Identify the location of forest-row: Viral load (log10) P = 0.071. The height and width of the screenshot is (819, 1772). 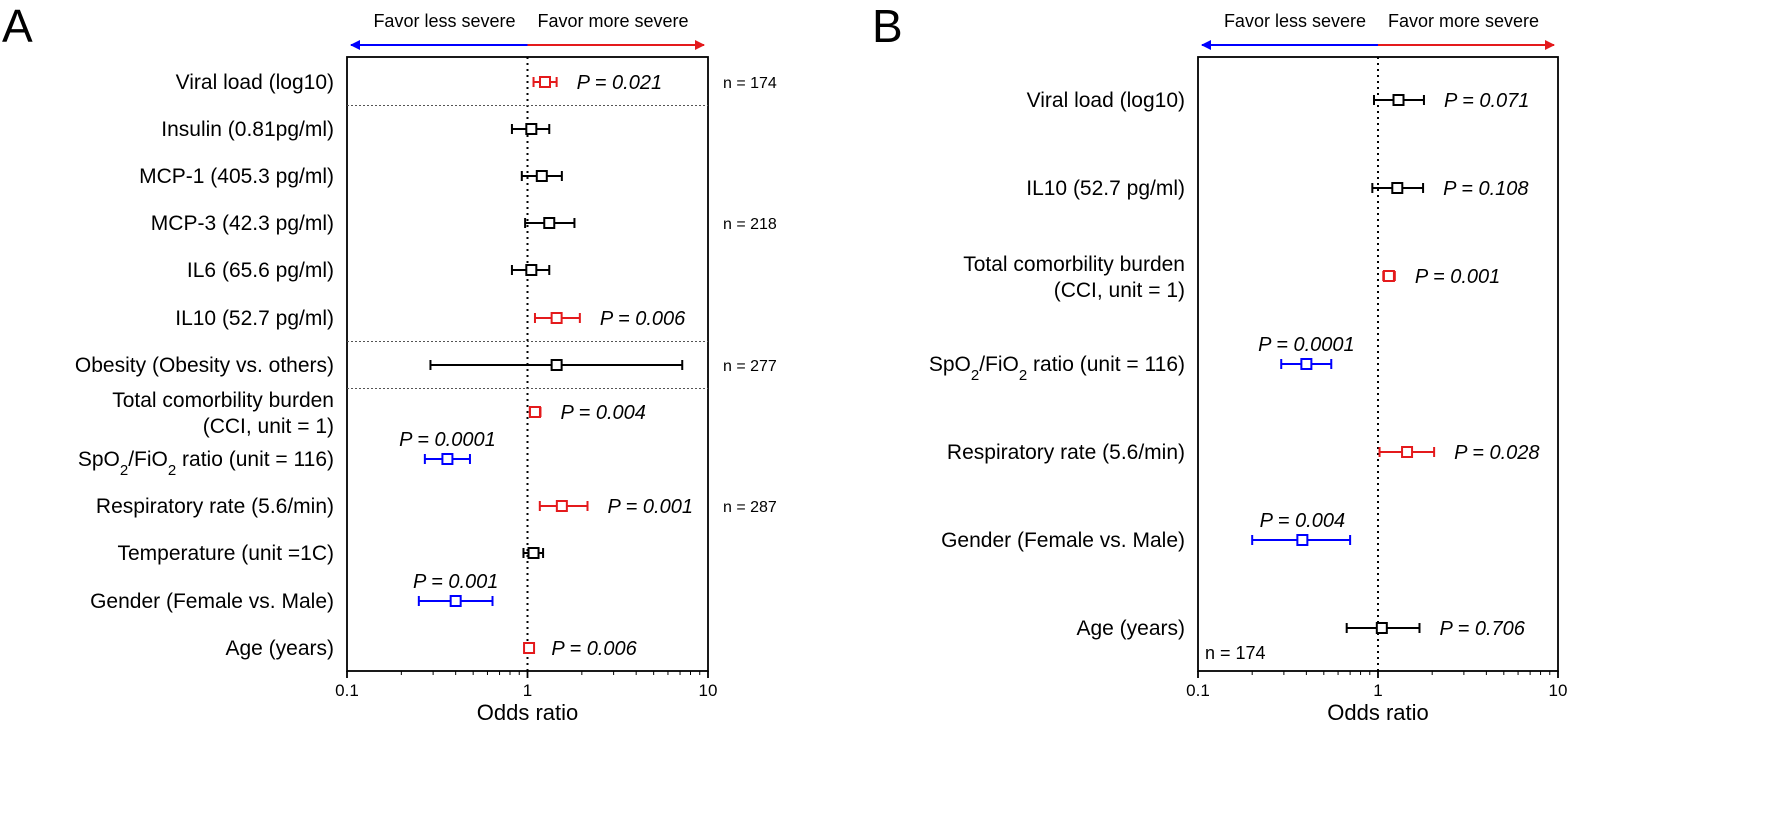
(1278, 100).